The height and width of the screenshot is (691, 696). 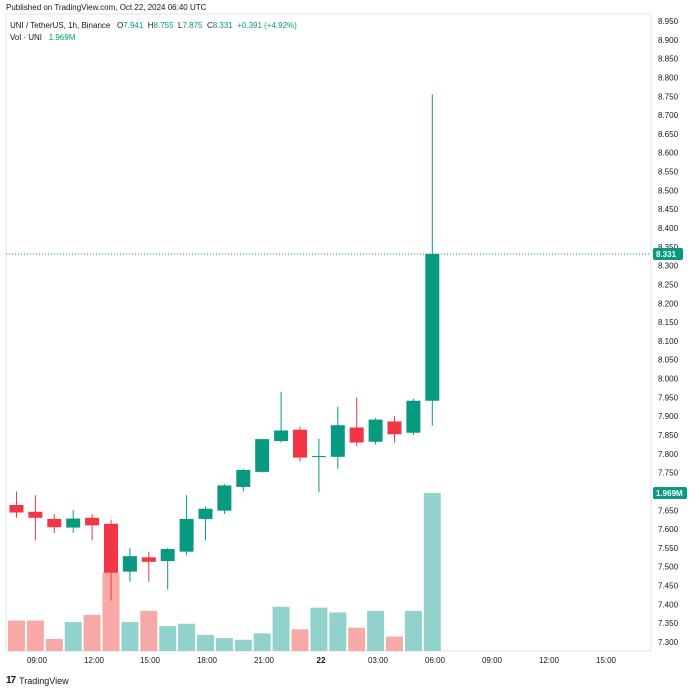 What do you see at coordinates (668, 510) in the screenshot?
I see `price-tick-label: 7.650` at bounding box center [668, 510].